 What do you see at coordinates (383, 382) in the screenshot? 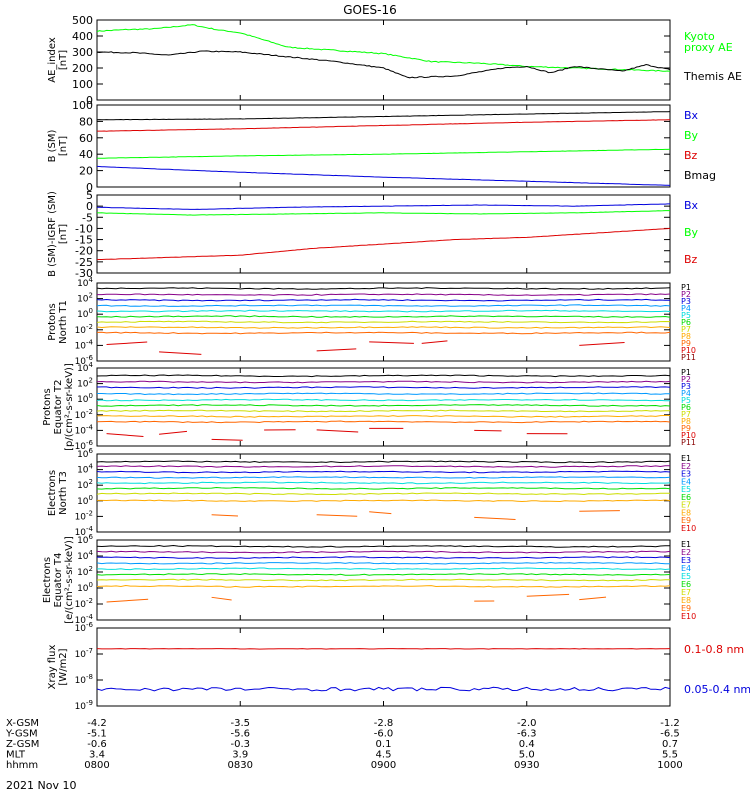
I see `channel-line-p2` at bounding box center [383, 382].